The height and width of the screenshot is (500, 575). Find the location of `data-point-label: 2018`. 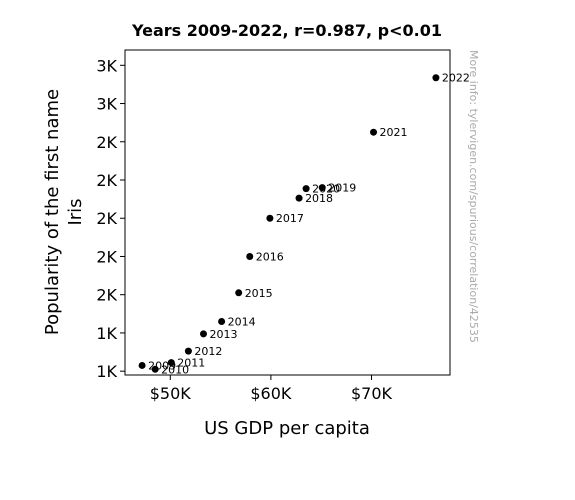

data-point-label: 2018 is located at coordinates (319, 198).